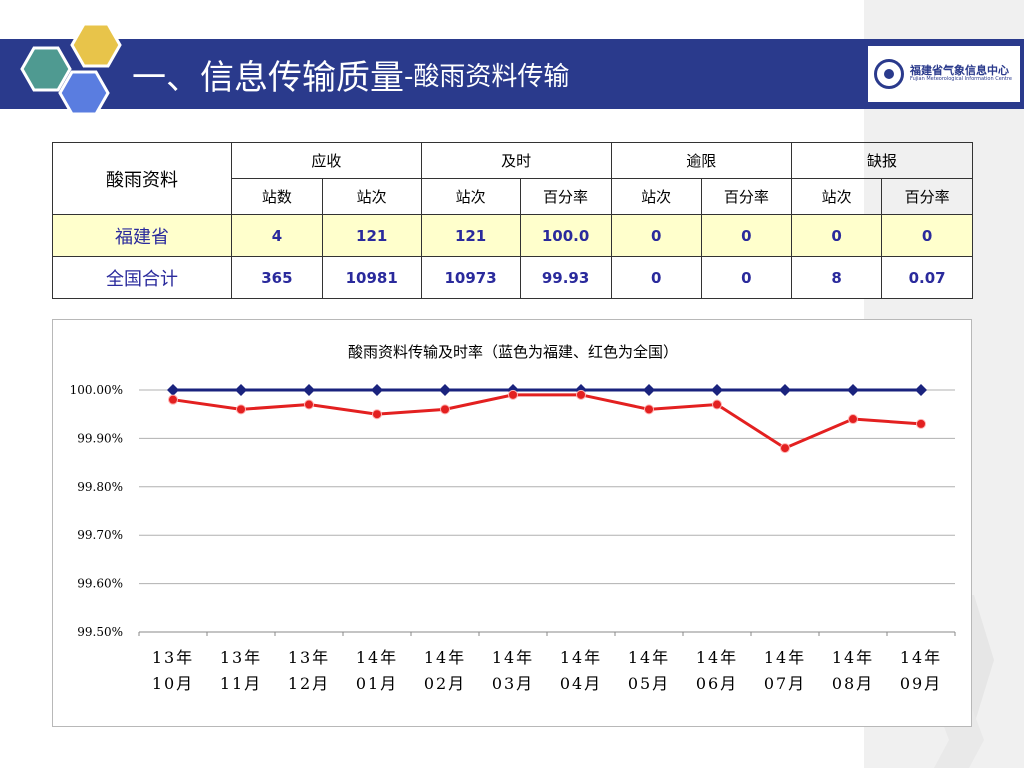 Image resolution: width=1024 pixels, height=772 pixels. I want to click on group-header-overdue: 逾限, so click(701, 160).